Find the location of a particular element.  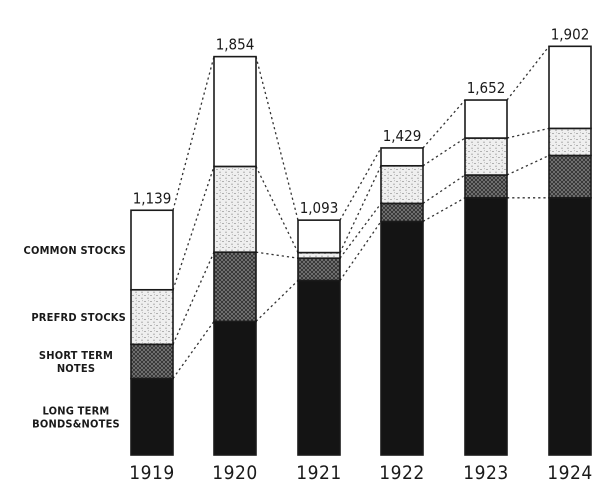

total-label-1920: 1,854 is located at coordinates (235, 45).